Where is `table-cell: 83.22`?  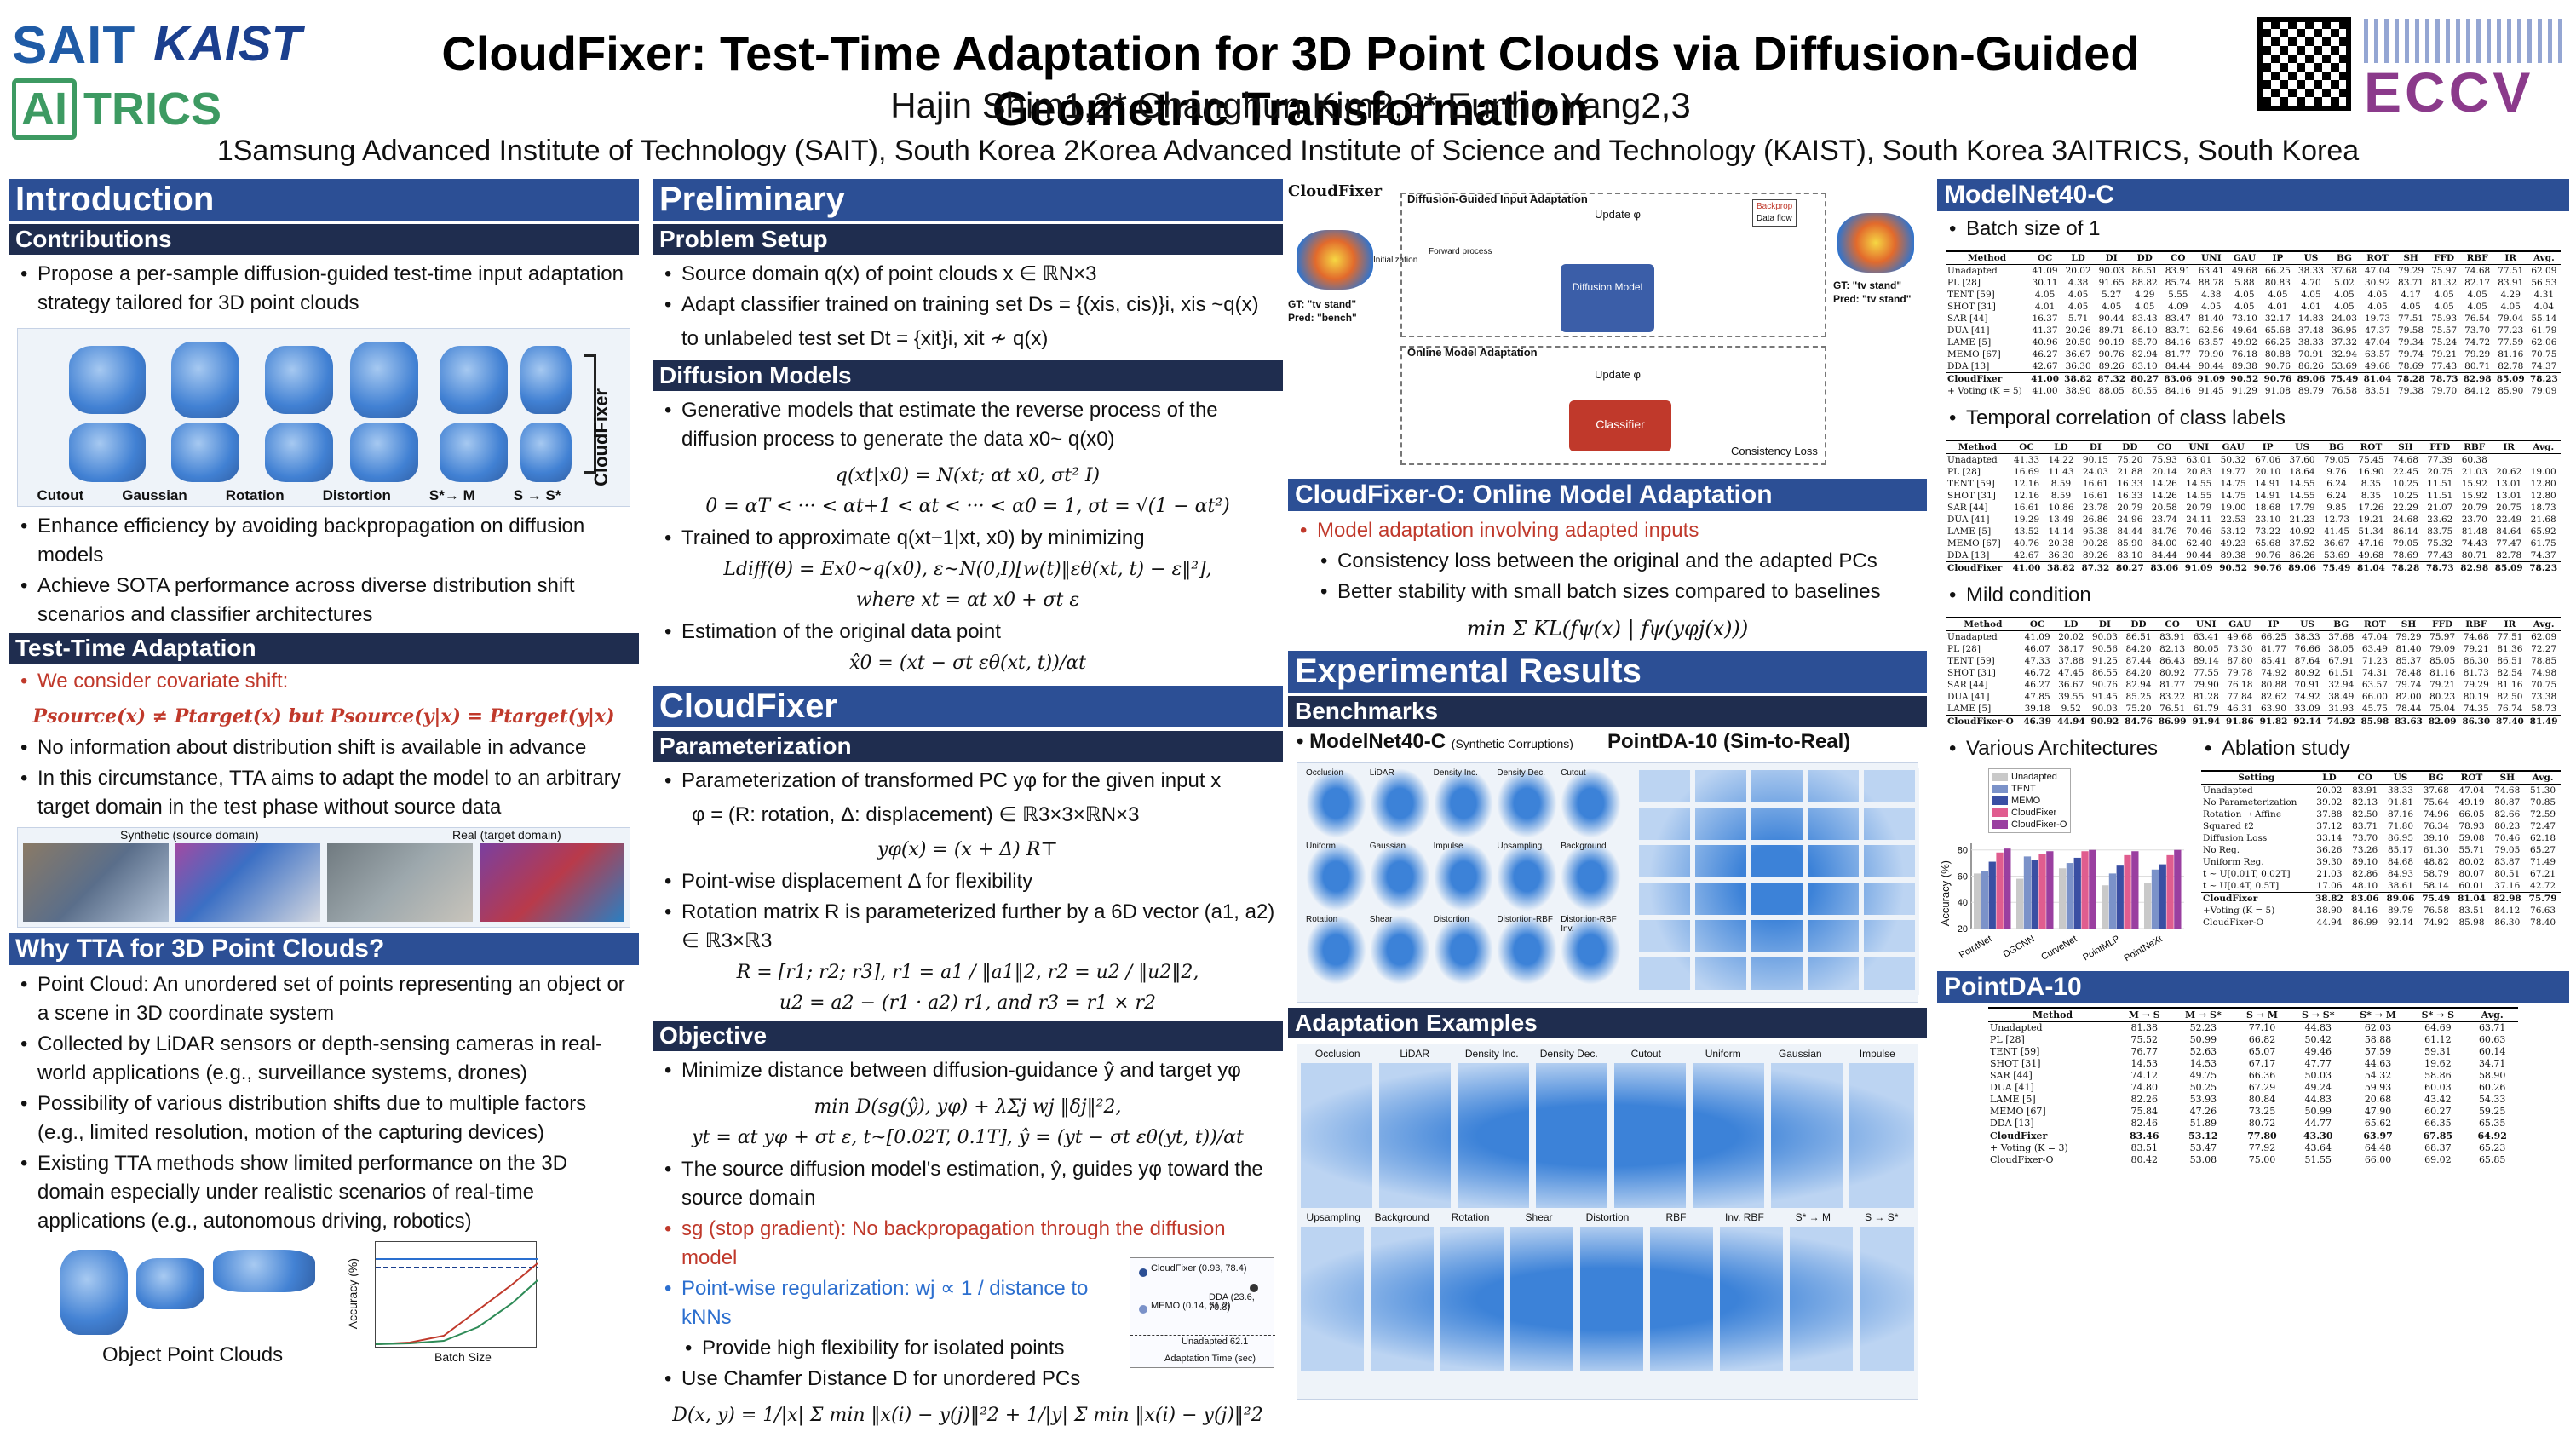
table-cell: 83.22 is located at coordinates (2172, 697).